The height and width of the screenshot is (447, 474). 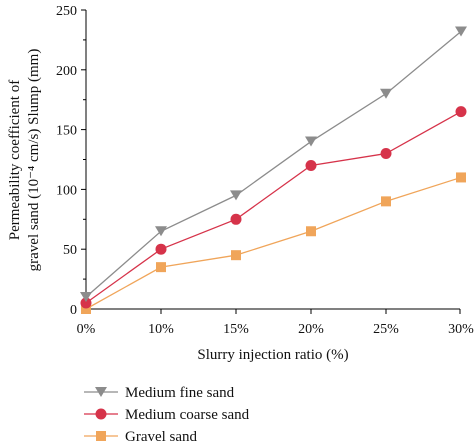 I want to click on legend-label-medium-fine-sand: Medium fine sand, so click(x=180, y=393).